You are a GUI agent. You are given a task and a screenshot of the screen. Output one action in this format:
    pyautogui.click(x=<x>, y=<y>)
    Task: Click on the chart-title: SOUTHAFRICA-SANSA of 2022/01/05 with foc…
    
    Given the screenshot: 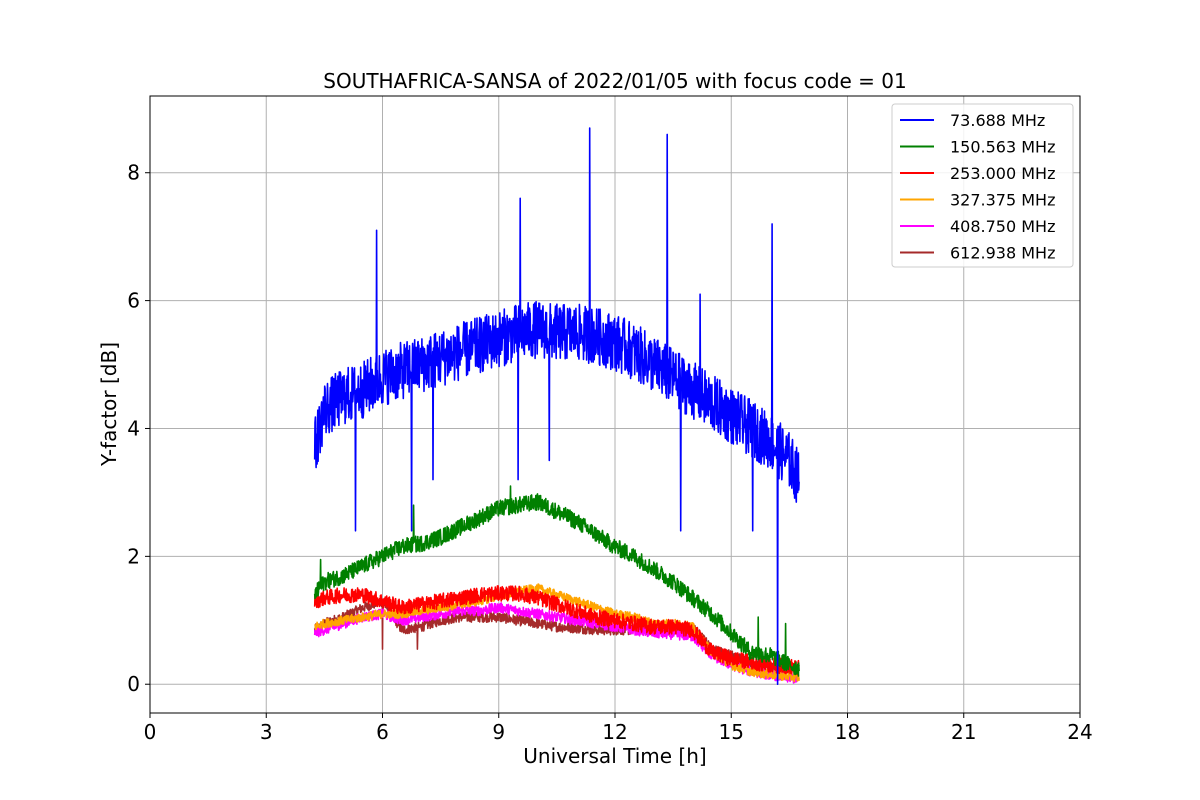 What is the action you would take?
    pyautogui.click(x=615, y=81)
    